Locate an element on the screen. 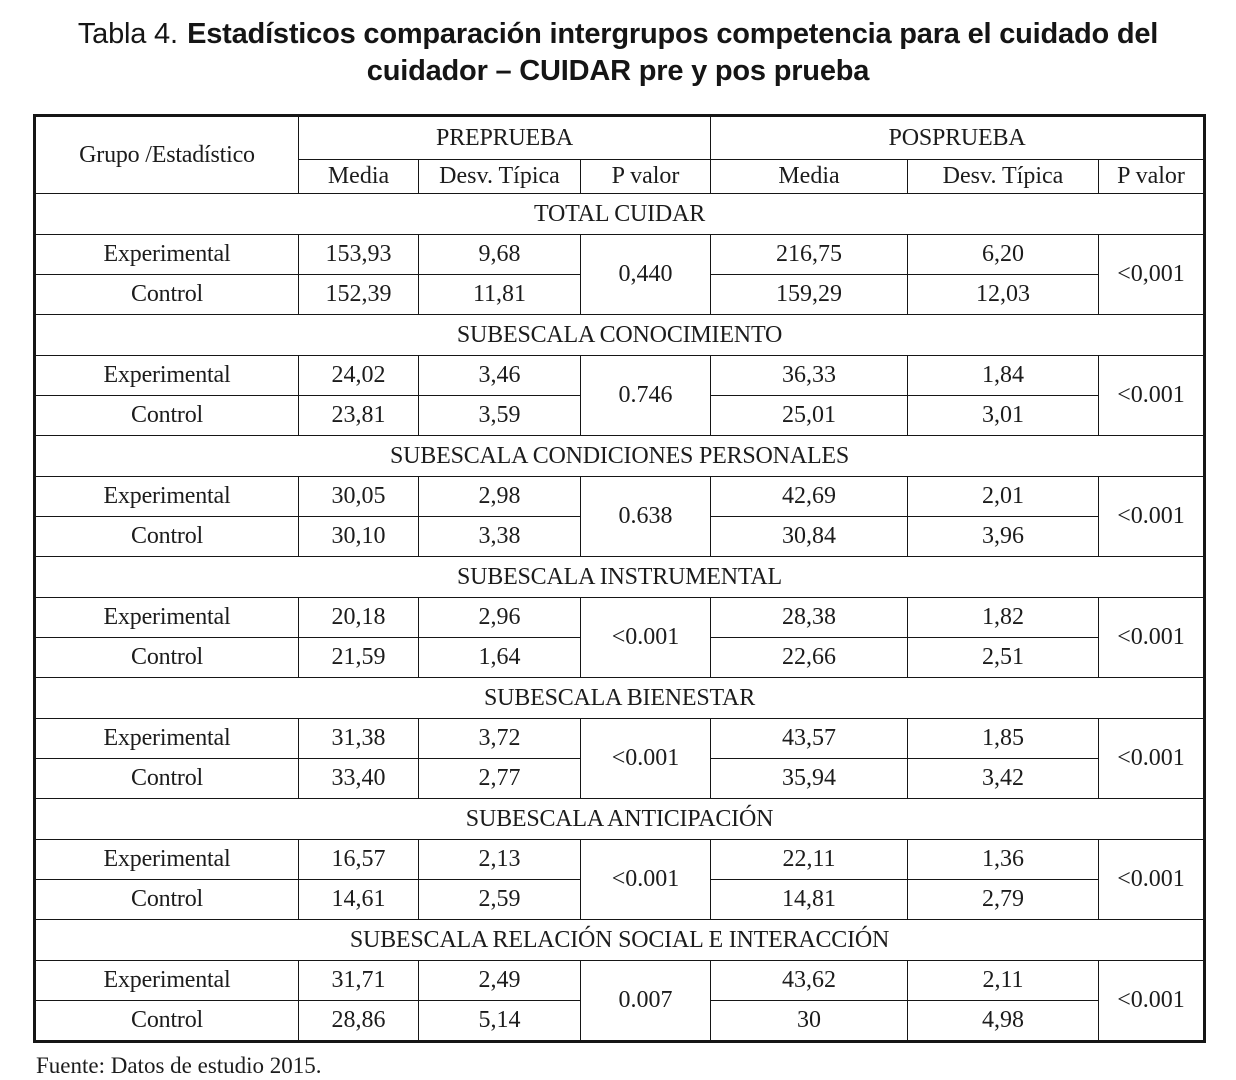 This screenshot has width=1236, height=1080. header-row-groups: Grupo /Estadístico PREPRUEBA POSPRUEBA is located at coordinates (620, 155).